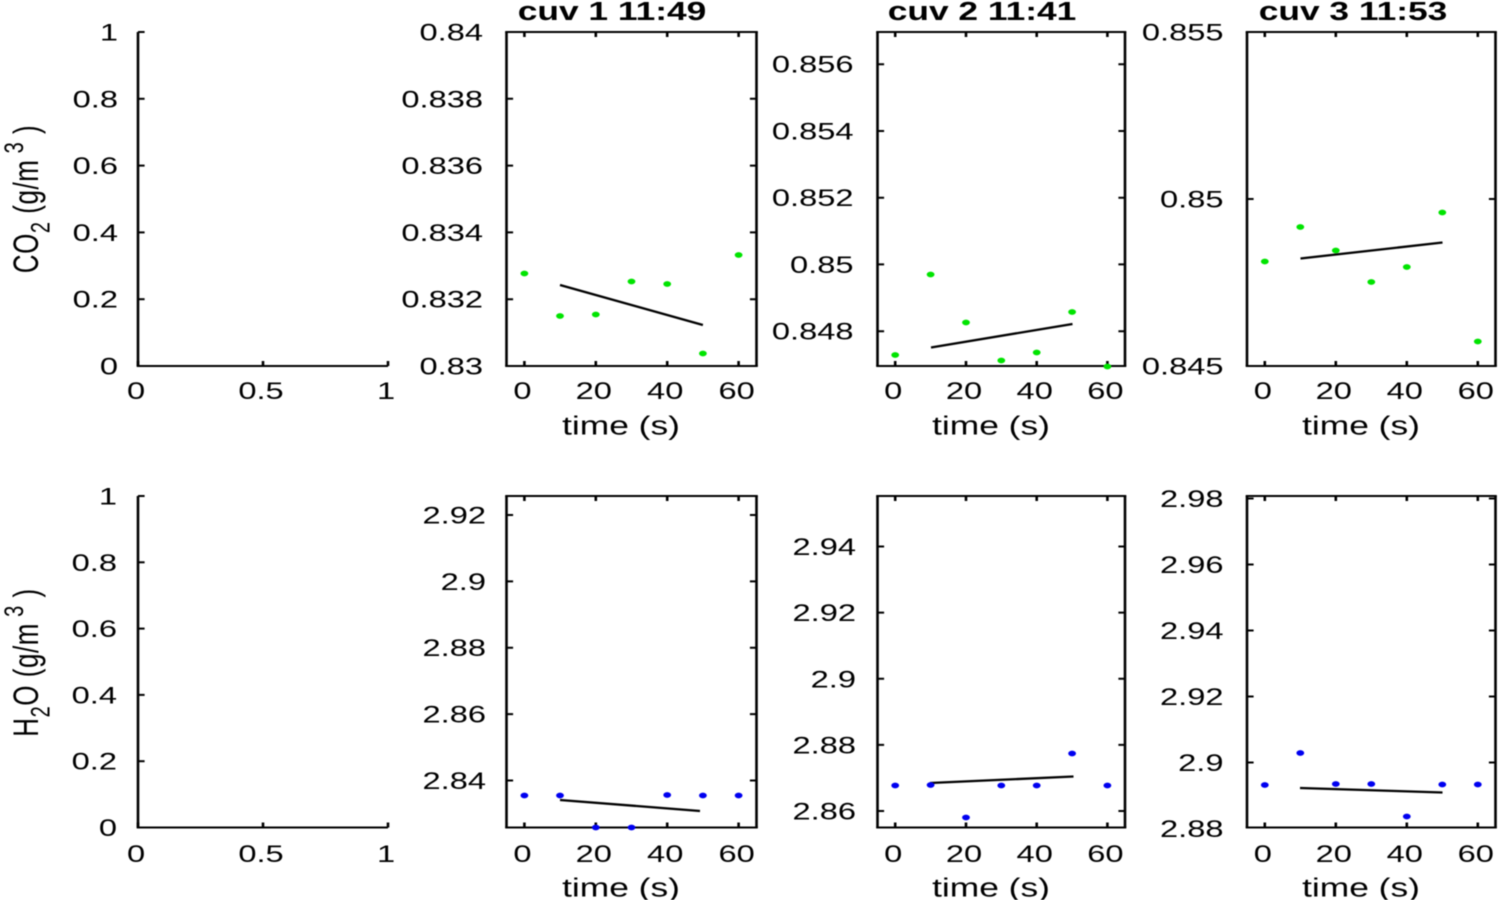  Describe the element at coordinates (442, 300) in the screenshot. I see `svg-text: 0.832` at that location.